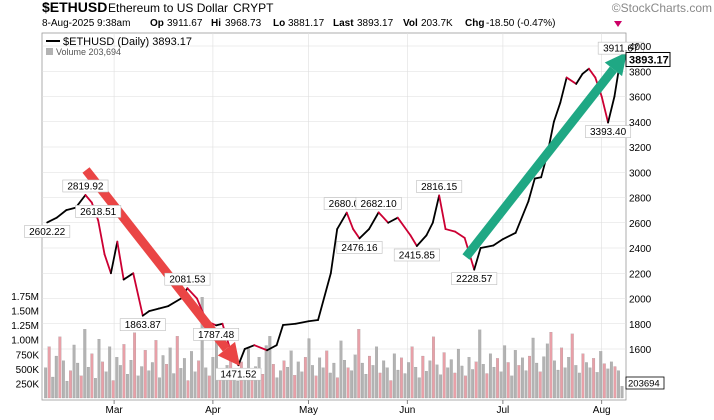 This screenshot has height=420, width=714. Describe the element at coordinates (127, 42) in the screenshot. I see `legend-price-label: $ETHUSD (Daily) 3893.17` at that location.